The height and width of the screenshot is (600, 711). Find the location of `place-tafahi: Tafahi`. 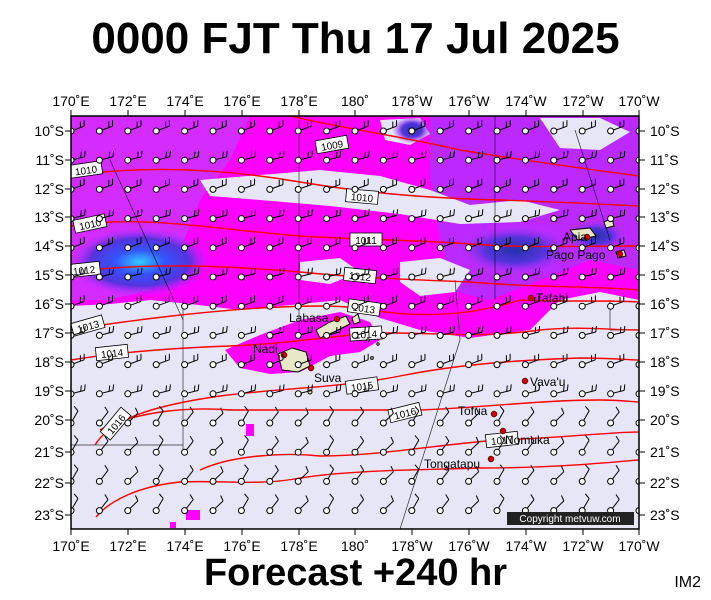

place-tafahi: Tafahi is located at coordinates (552, 298).